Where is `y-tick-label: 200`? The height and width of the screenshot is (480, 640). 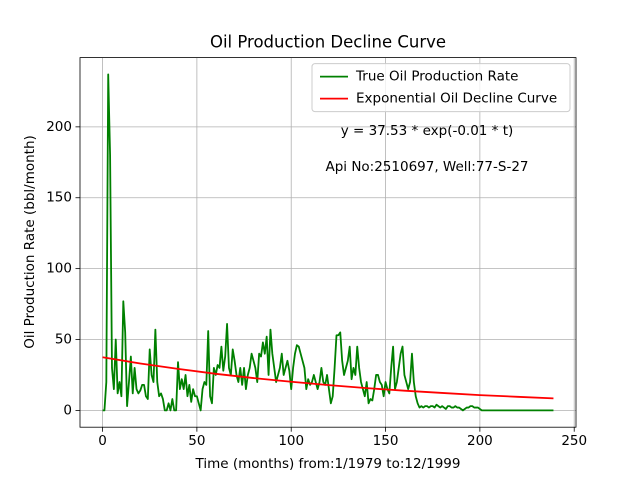
y-tick-label: 200 is located at coordinates (59, 127).